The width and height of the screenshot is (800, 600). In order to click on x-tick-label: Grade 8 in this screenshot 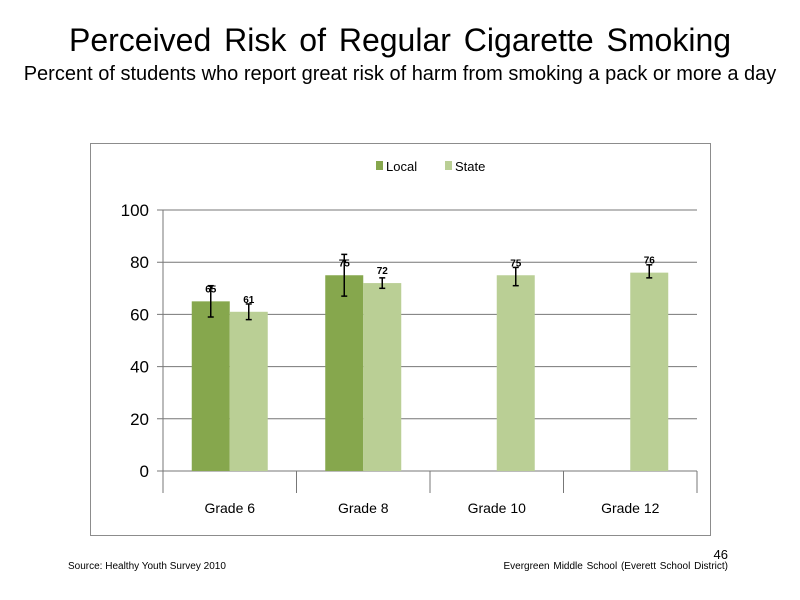, I will do `click(363, 508)`.